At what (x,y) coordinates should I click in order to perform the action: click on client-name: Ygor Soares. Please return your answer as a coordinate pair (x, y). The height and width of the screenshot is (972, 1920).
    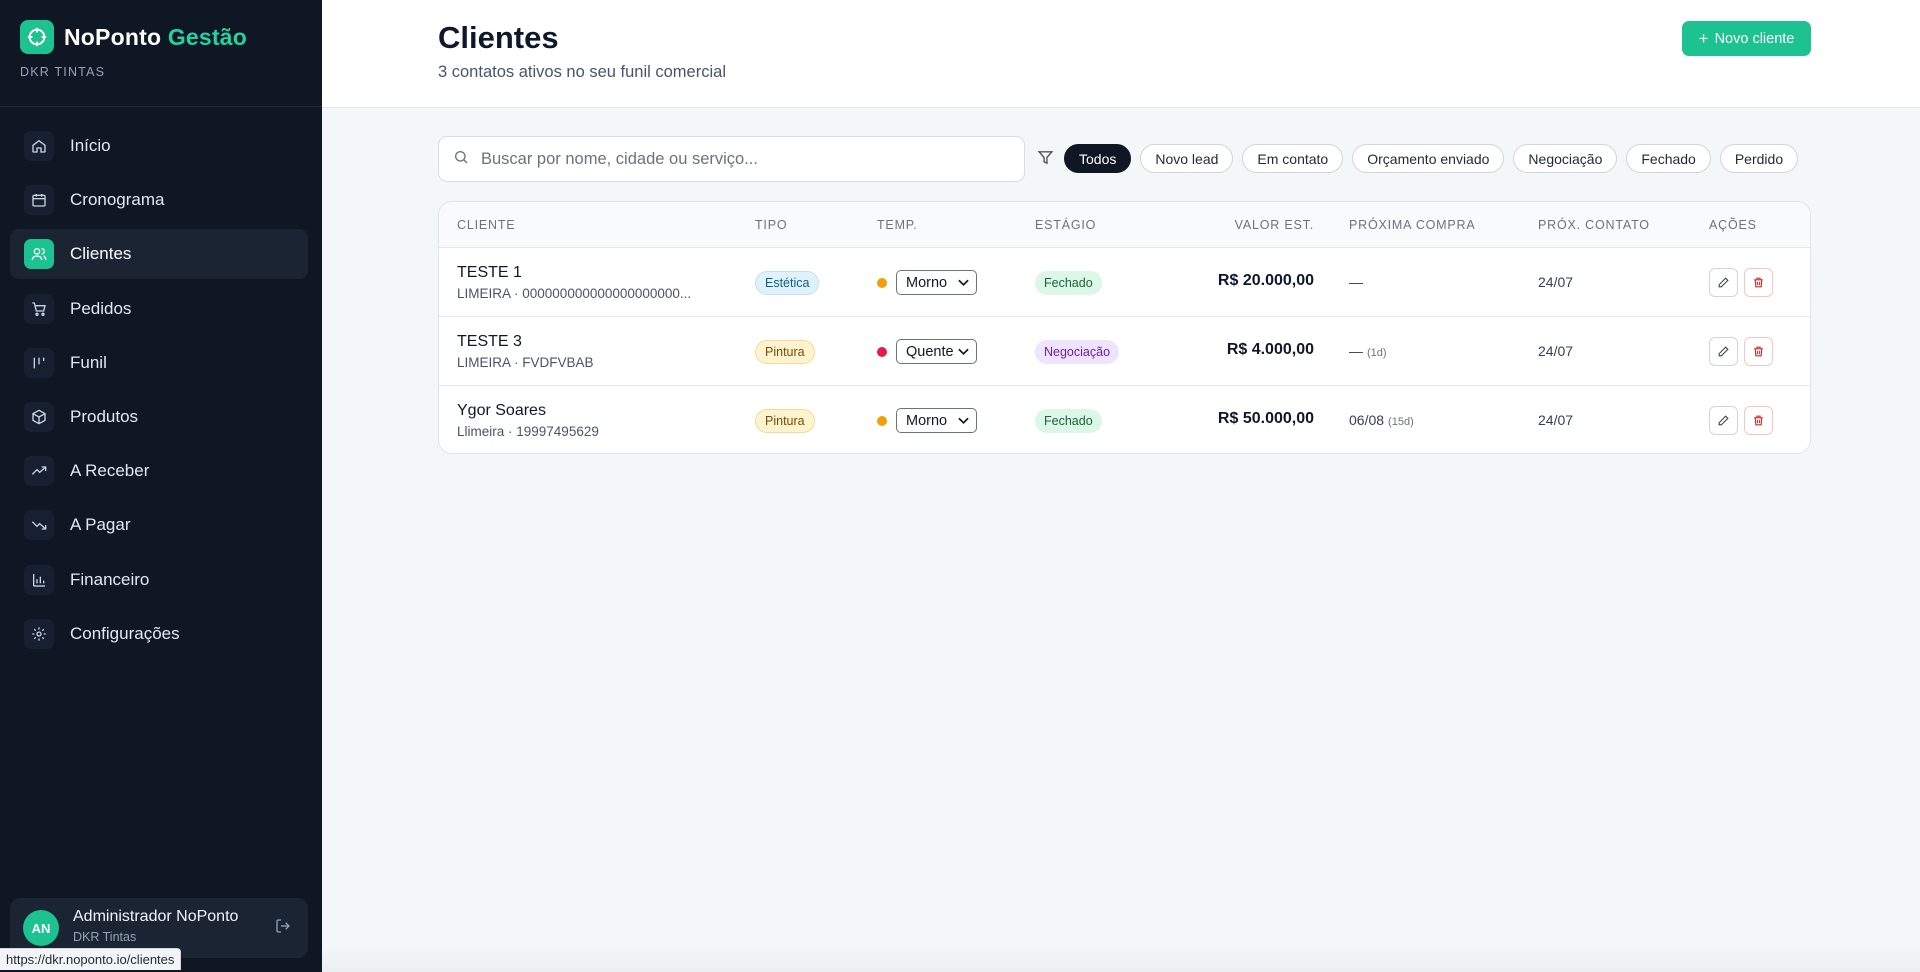
    Looking at the image, I should click on (501, 410).